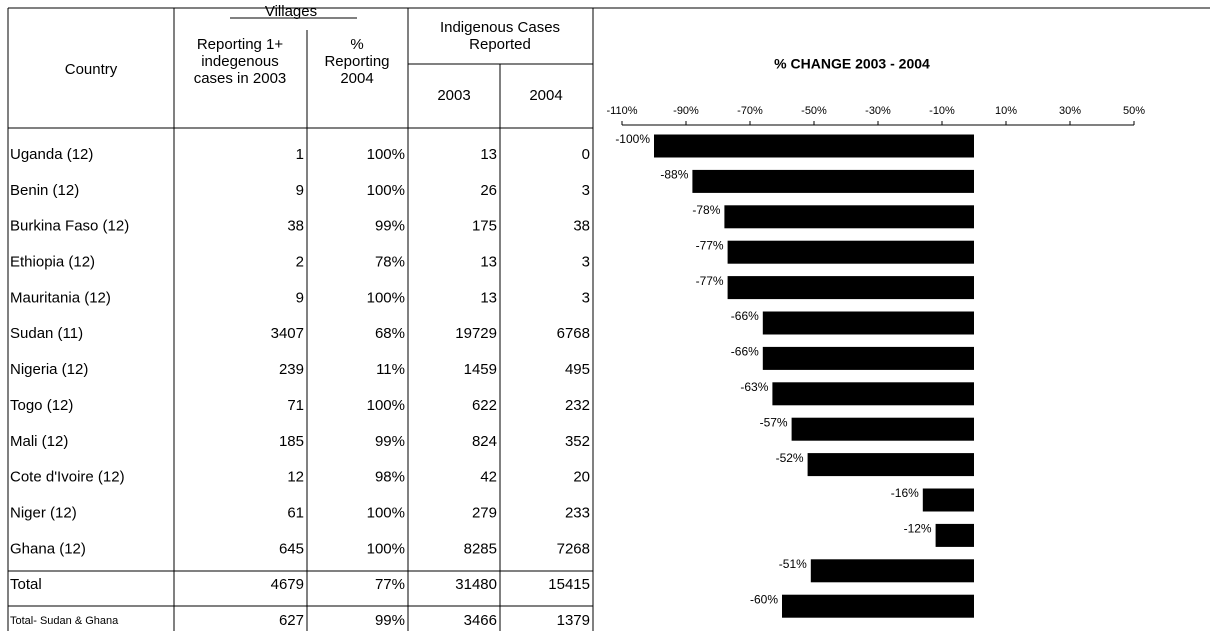  Describe the element at coordinates (1134, 111) in the screenshot. I see `x-tick-label: 50%` at that location.